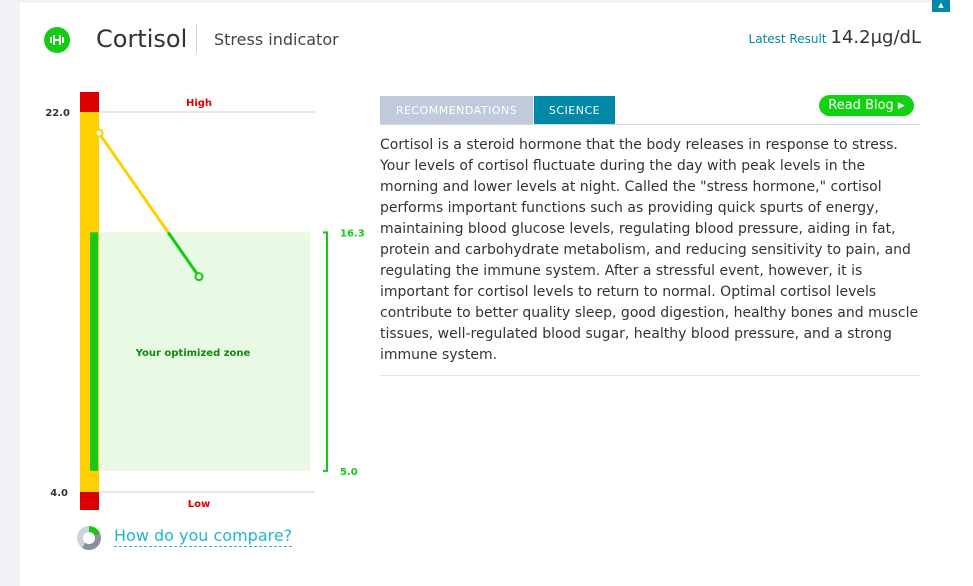 Image resolution: width=973 pixels, height=586 pixels. Describe the element at coordinates (787, 39) in the screenshot. I see `latest-result-label: Latest Result` at that location.